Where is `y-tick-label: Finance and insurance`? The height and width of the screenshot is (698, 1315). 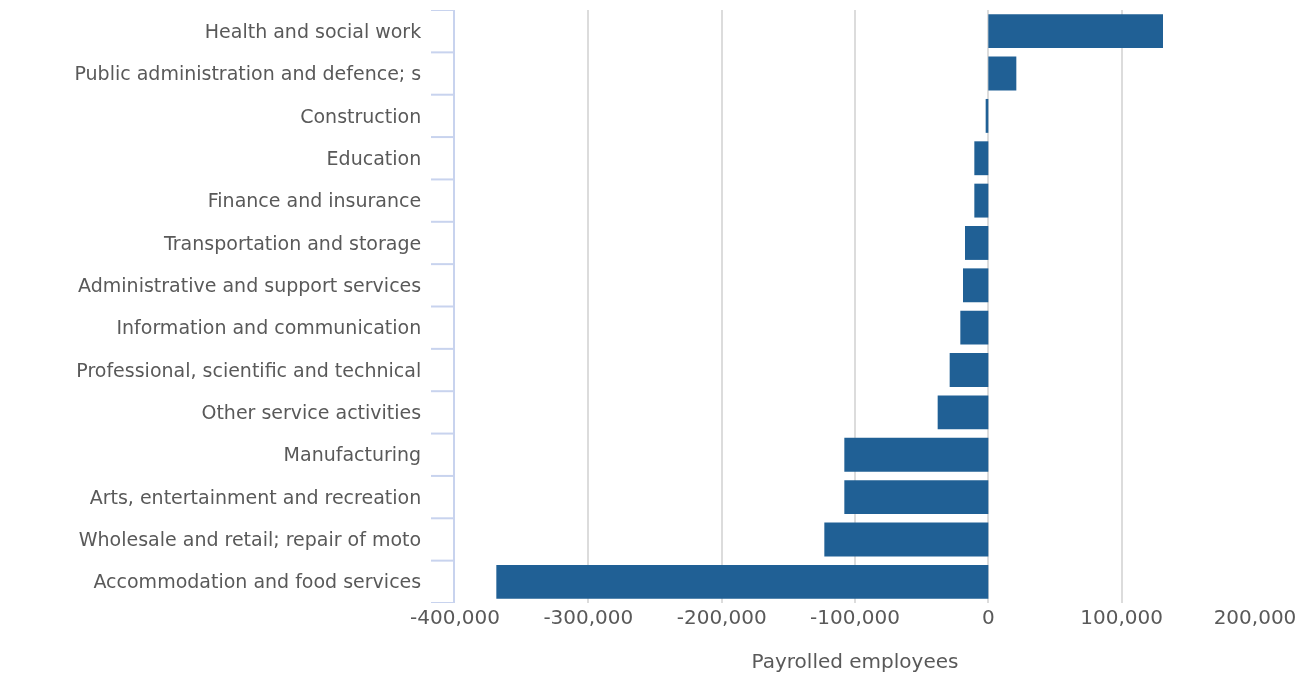
y-tick-label: Finance and insurance is located at coordinates (314, 200).